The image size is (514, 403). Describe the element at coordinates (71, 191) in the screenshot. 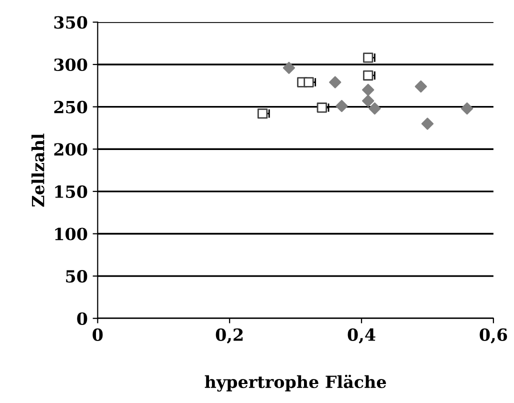

I see `y-tick-label: 150` at that location.